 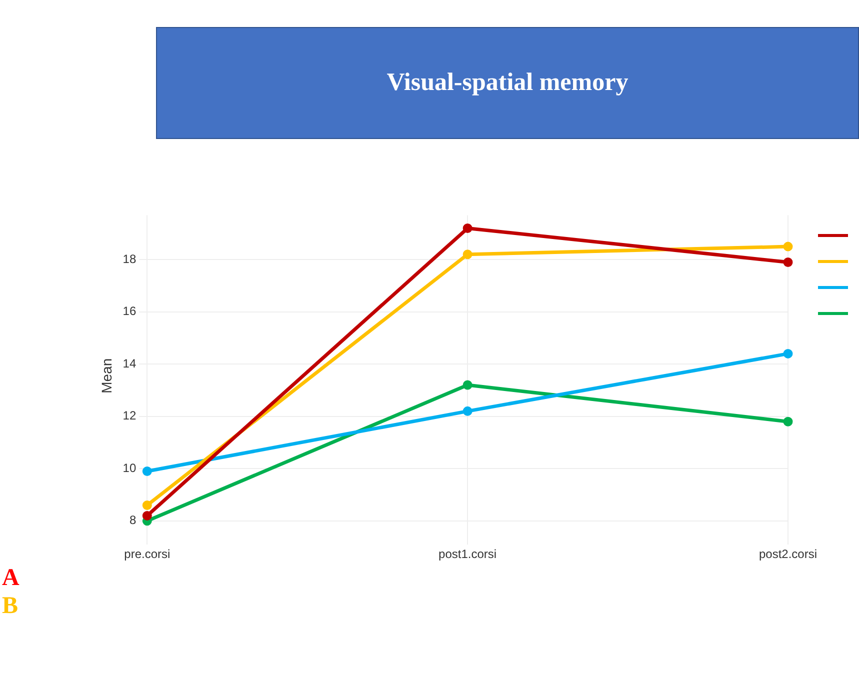 I want to click on y-axis-title: Mean, so click(x=106, y=376).